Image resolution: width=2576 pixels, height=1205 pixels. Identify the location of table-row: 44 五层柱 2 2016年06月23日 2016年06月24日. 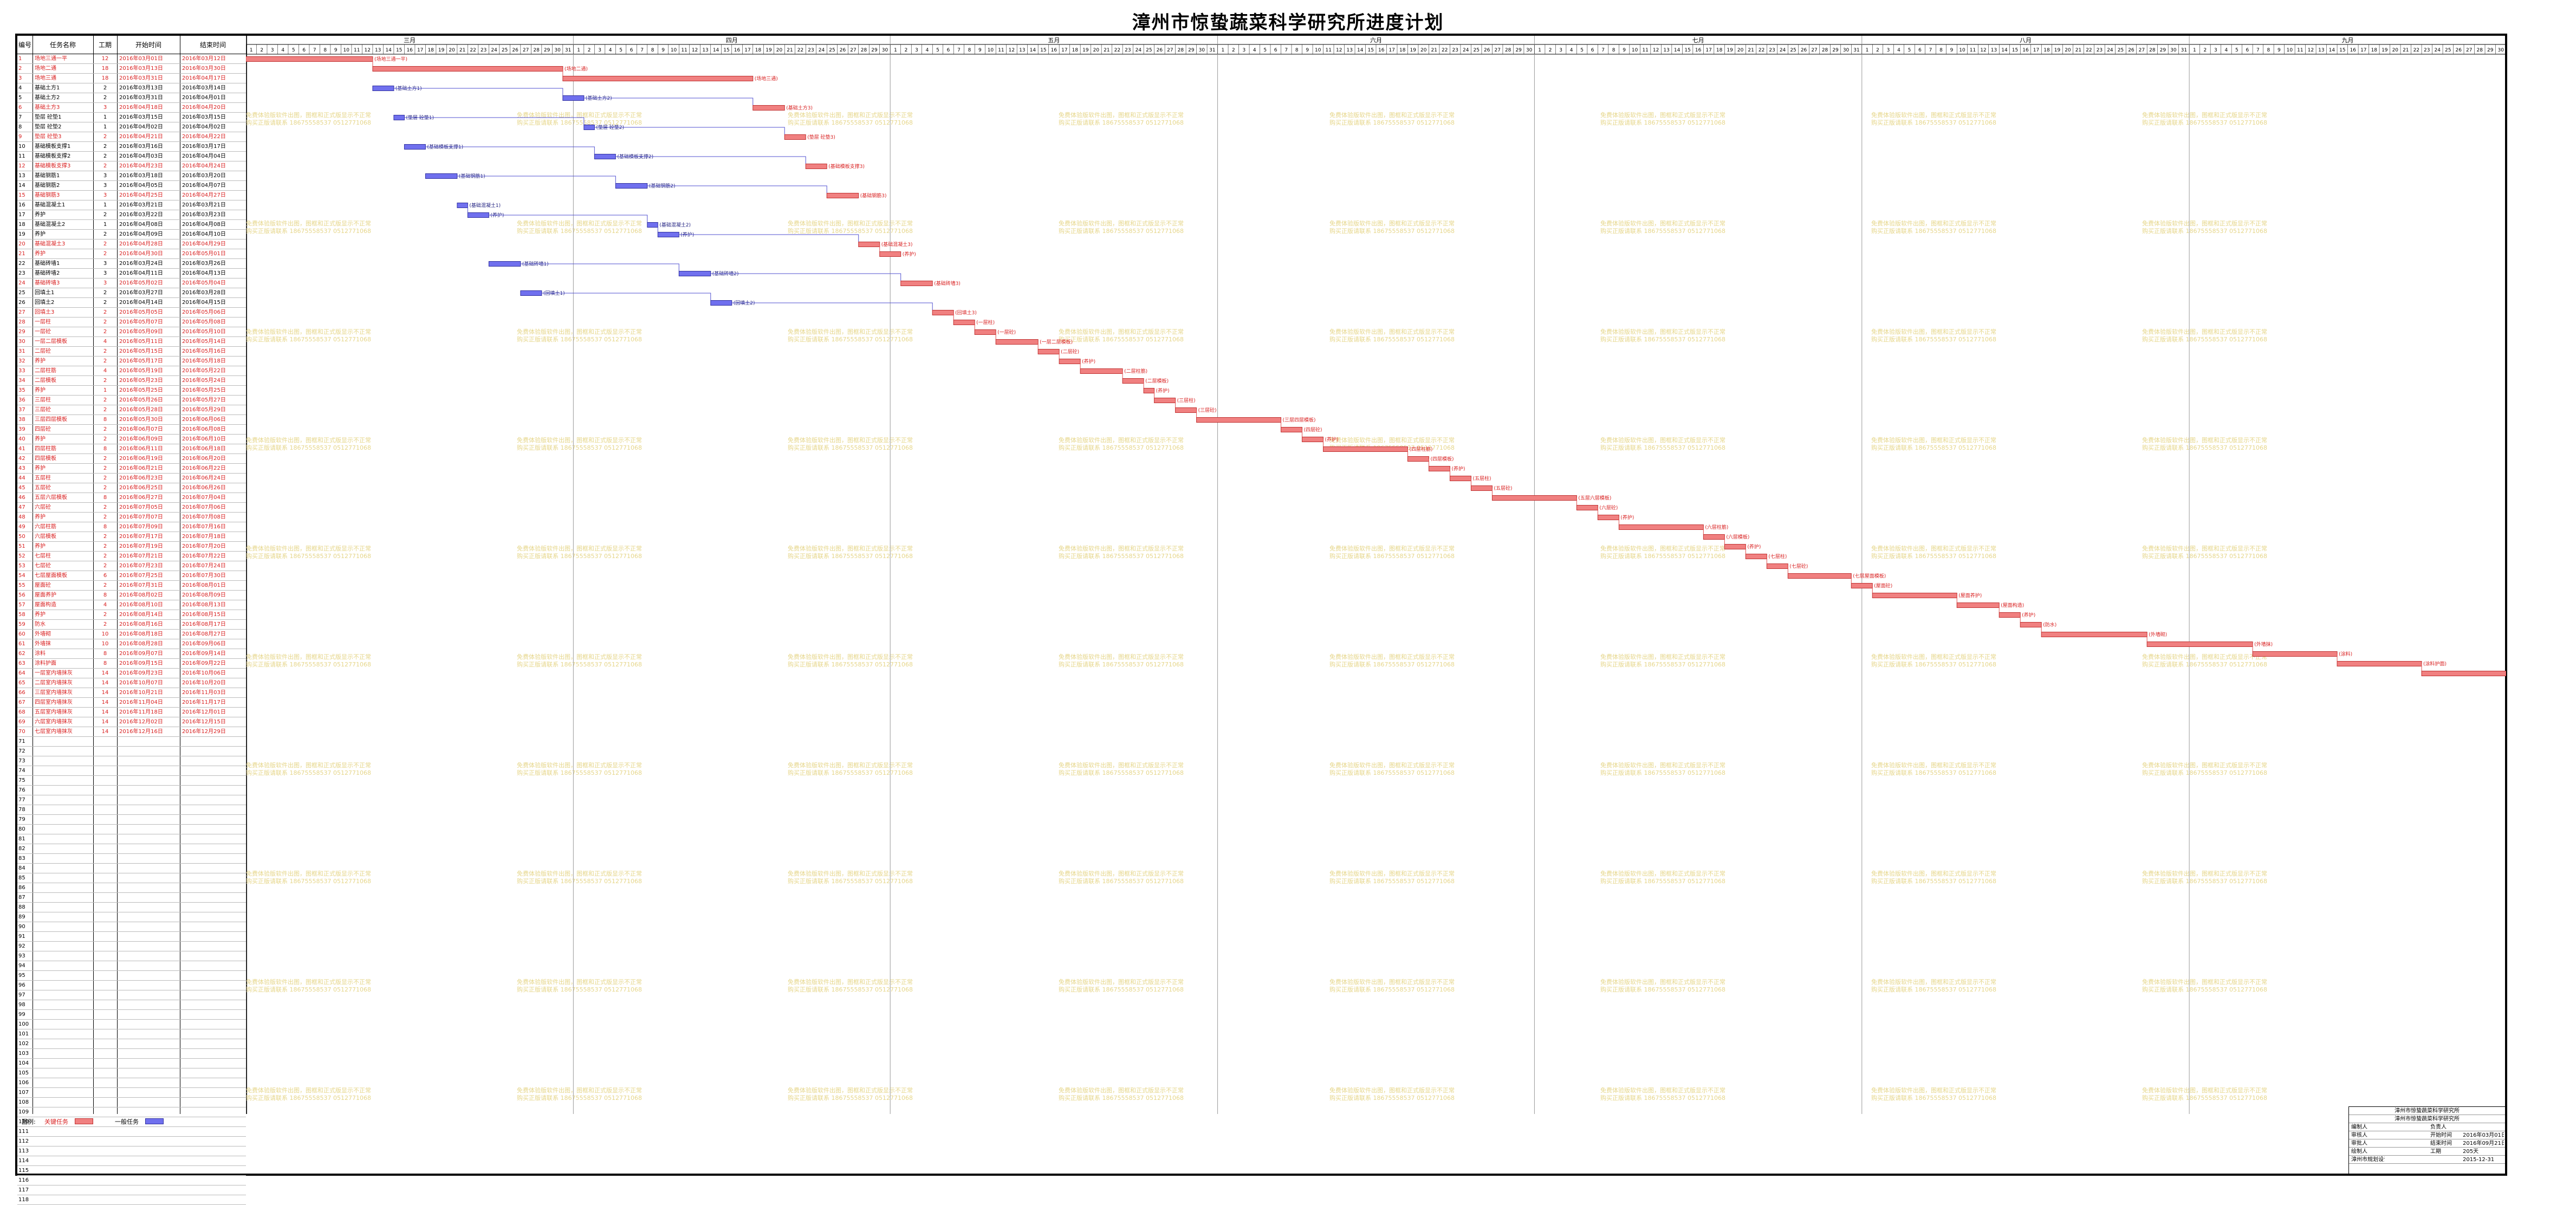
(131, 478).